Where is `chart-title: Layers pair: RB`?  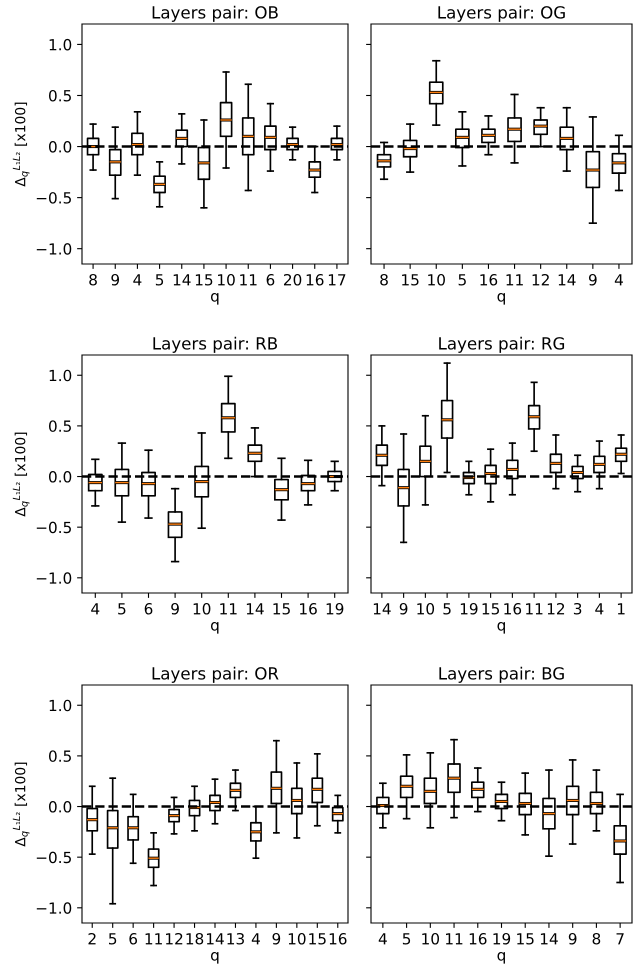
chart-title: Layers pair: RB is located at coordinates (215, 344).